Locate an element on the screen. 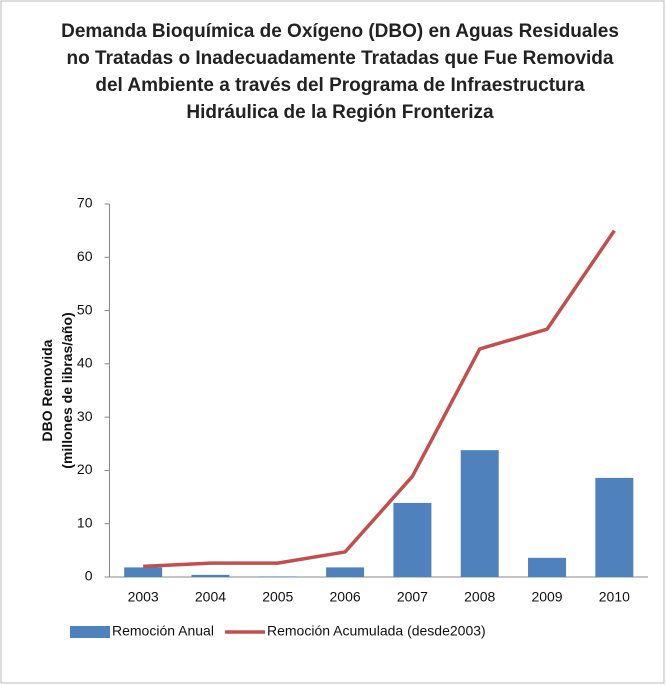 This screenshot has width=666, height=685. y-tick-label: 0 is located at coordinates (89, 576).